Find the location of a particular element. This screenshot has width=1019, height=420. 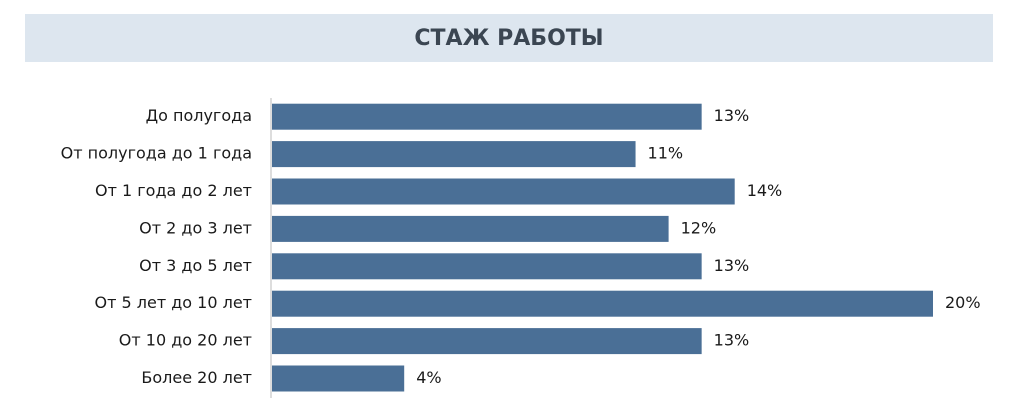

title-band is located at coordinates (509, 38).